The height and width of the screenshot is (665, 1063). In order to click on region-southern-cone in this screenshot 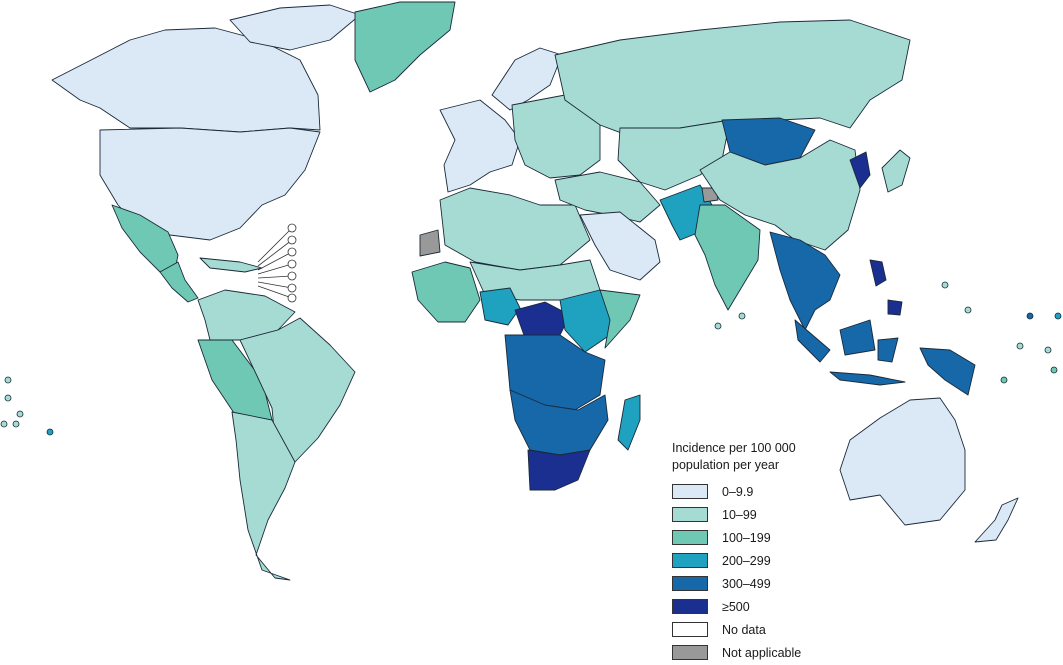, I will do `click(263, 496)`.